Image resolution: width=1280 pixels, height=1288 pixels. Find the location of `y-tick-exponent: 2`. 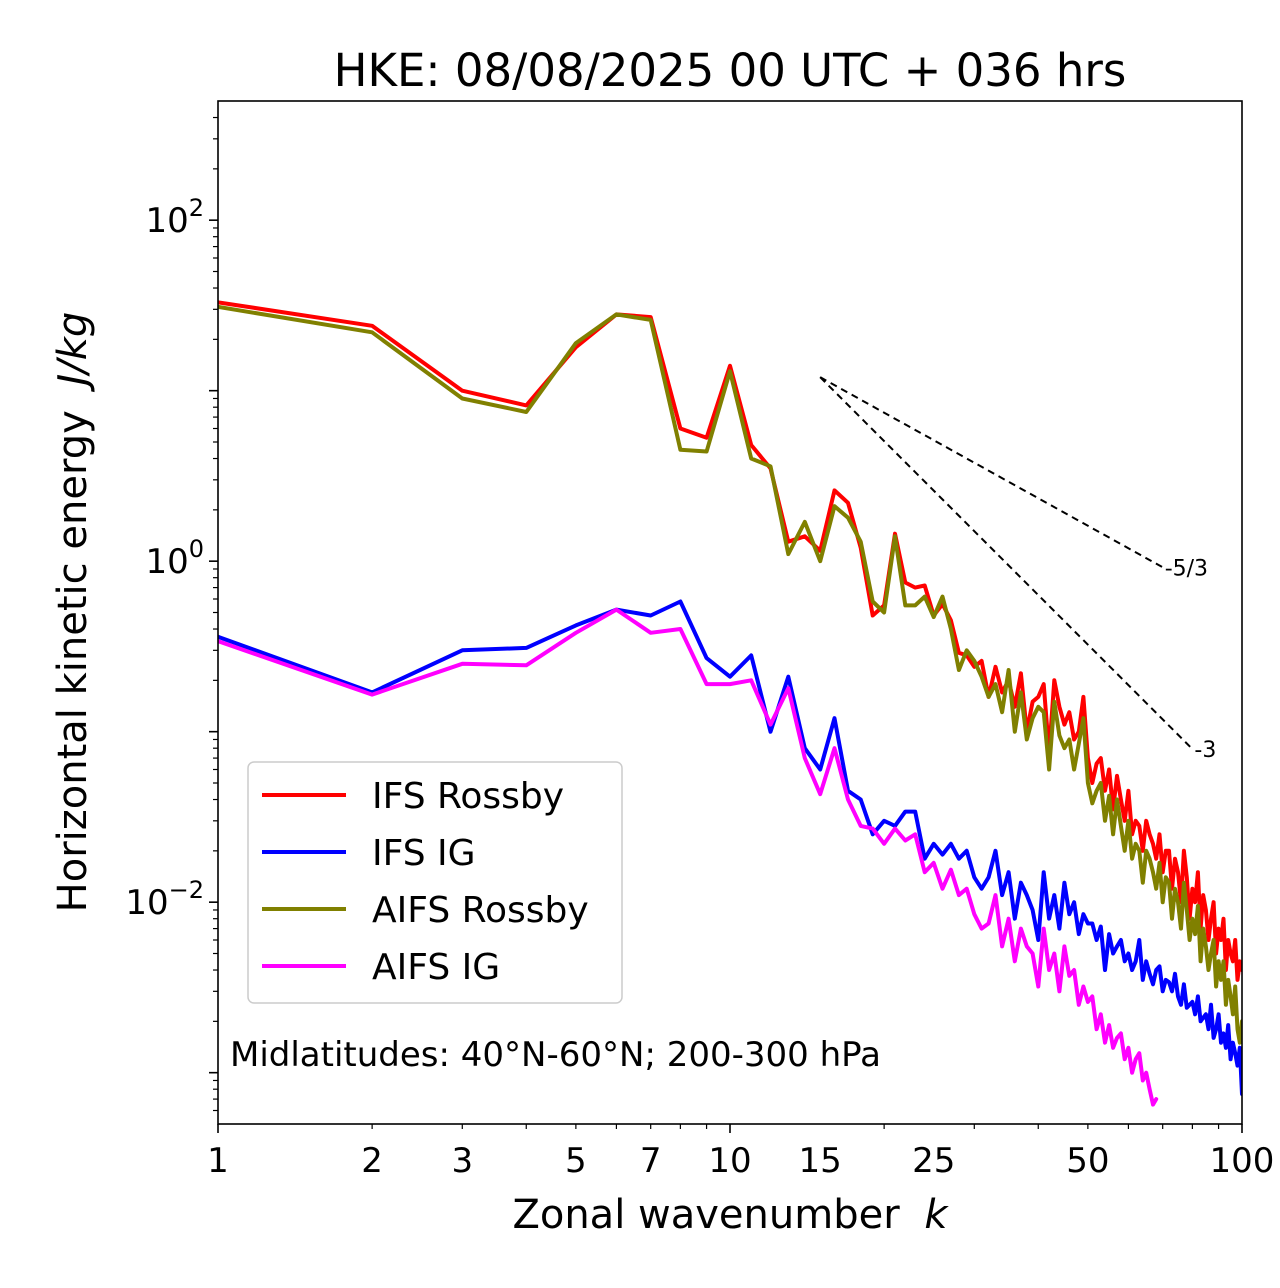

y-tick-exponent: 2 is located at coordinates (196, 208).